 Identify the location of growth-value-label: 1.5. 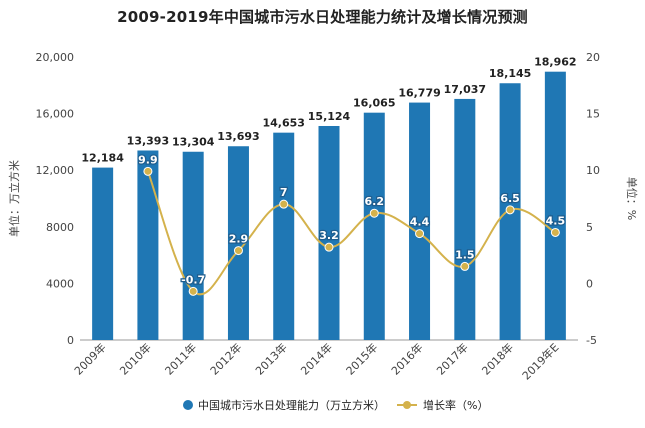
(465, 254).